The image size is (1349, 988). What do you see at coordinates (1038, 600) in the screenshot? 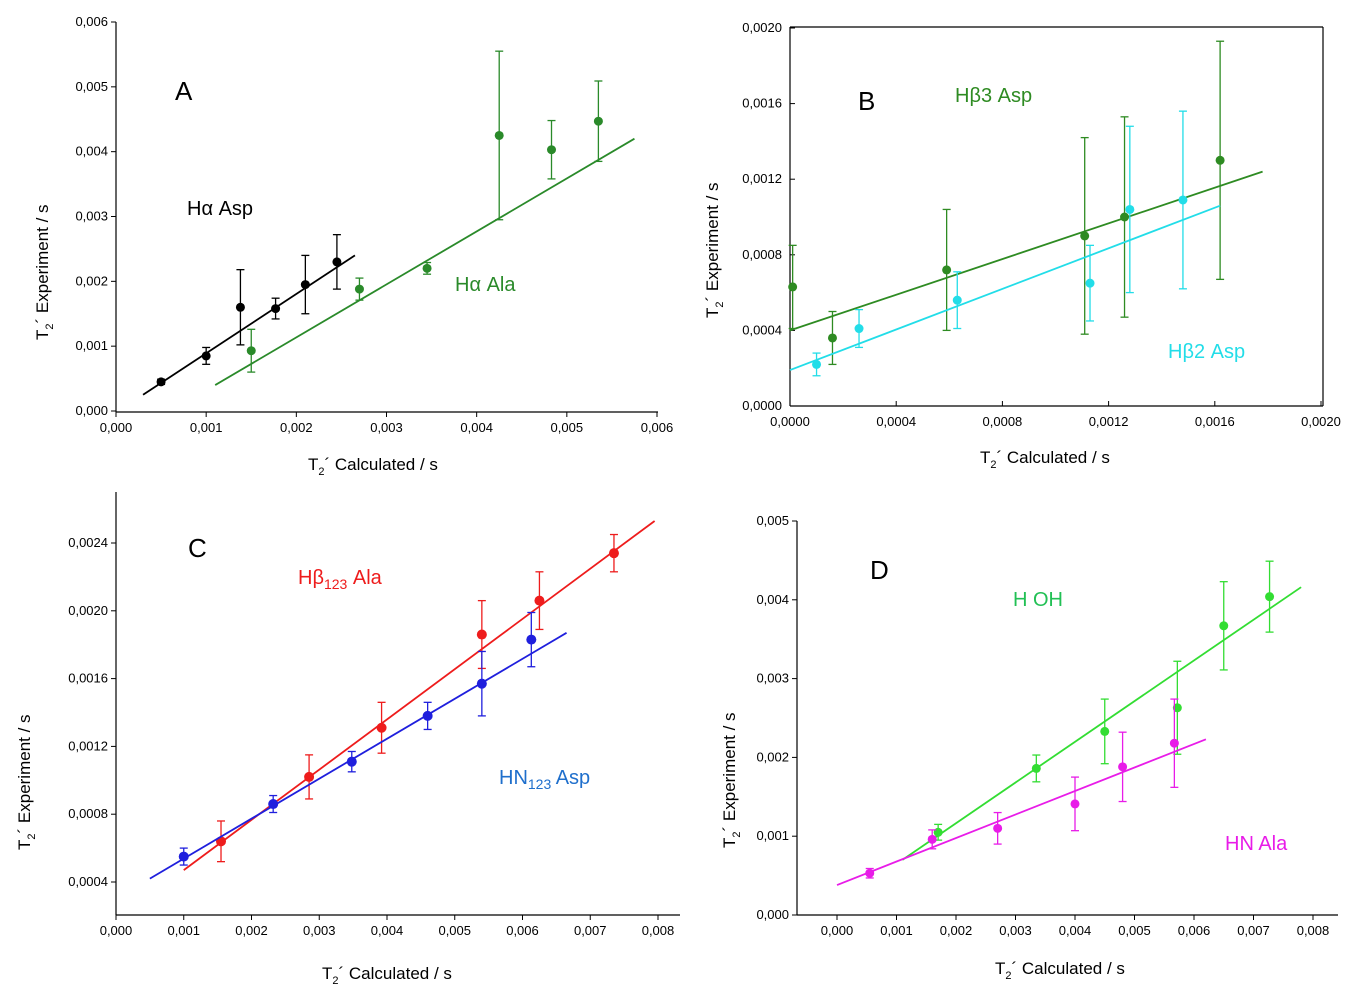
I see `panel-d-series1-label: H OH` at bounding box center [1038, 600].